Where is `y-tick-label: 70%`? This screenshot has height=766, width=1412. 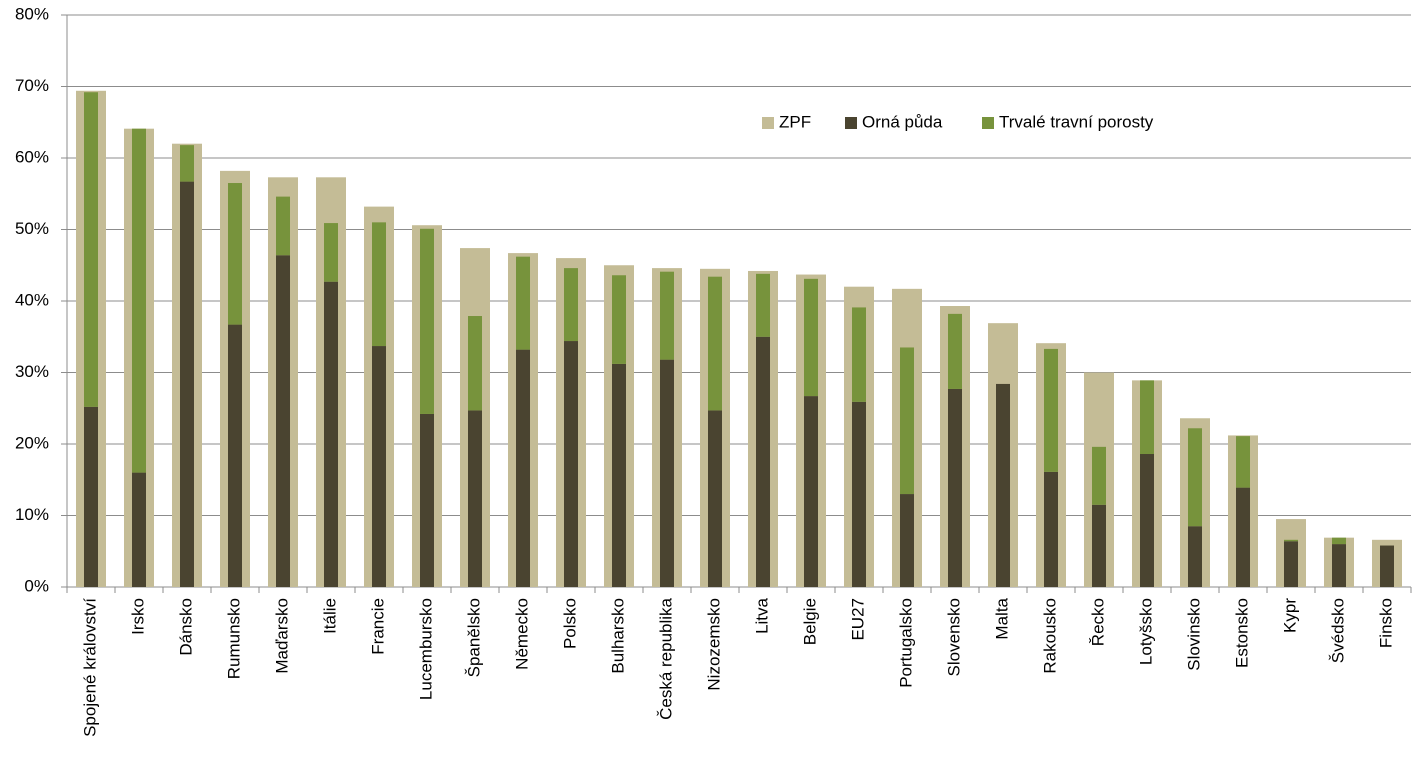 y-tick-label: 70% is located at coordinates (32, 85).